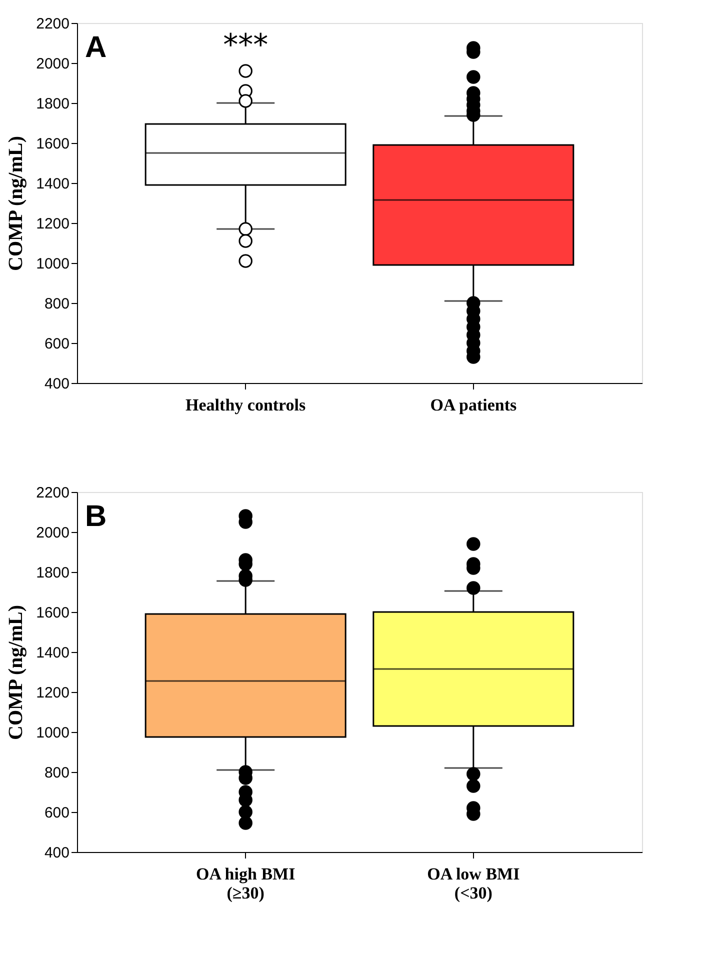  Describe the element at coordinates (246, 883) in the screenshot. I see `x-tick-label: OA high BMI (≥30)` at that location.